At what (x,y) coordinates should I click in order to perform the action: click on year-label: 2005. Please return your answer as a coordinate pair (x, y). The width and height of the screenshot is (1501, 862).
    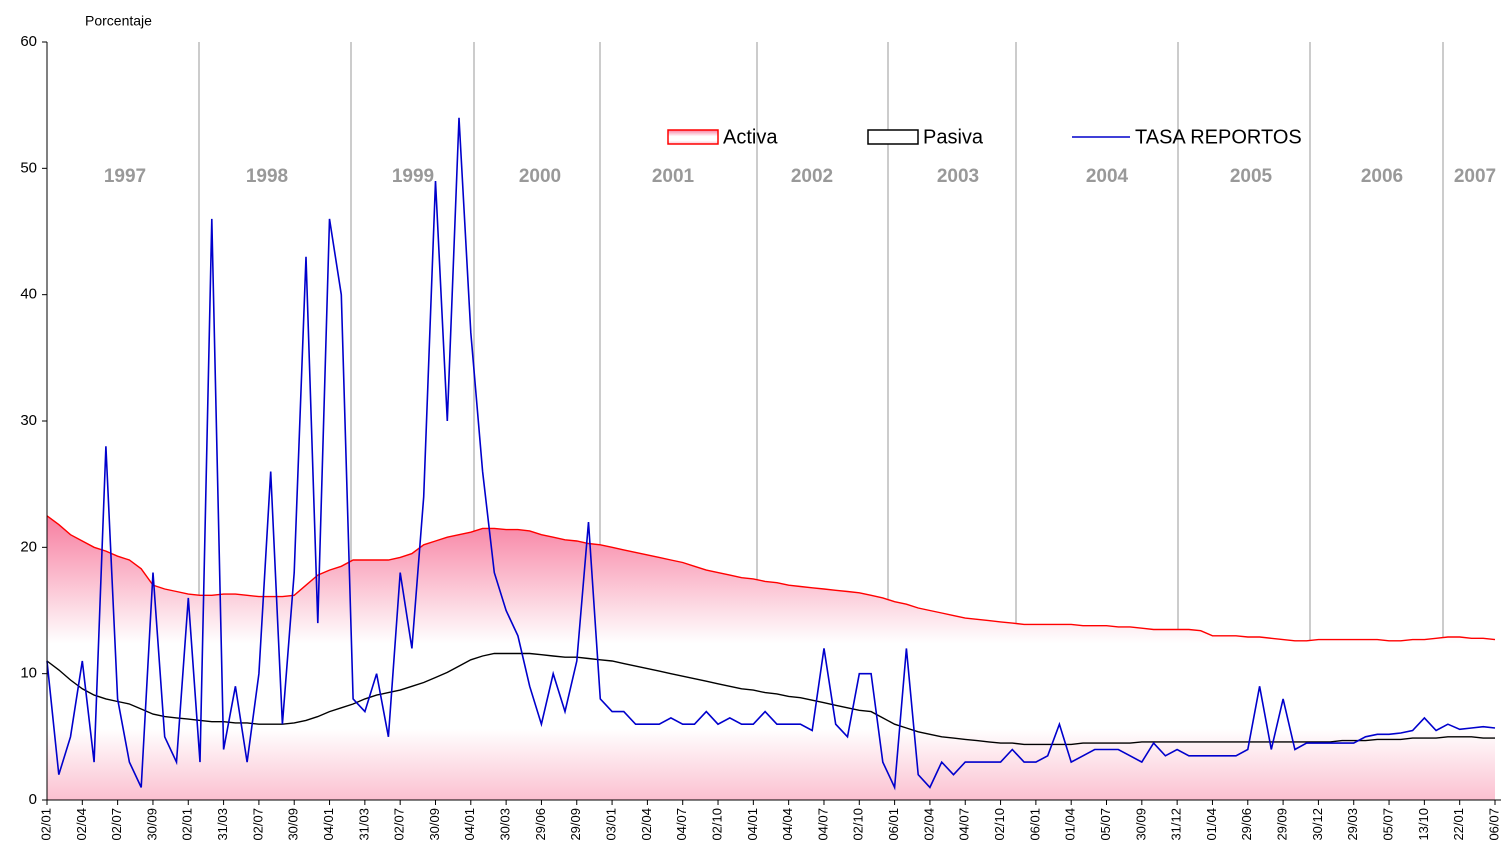
    Looking at the image, I should click on (1251, 176).